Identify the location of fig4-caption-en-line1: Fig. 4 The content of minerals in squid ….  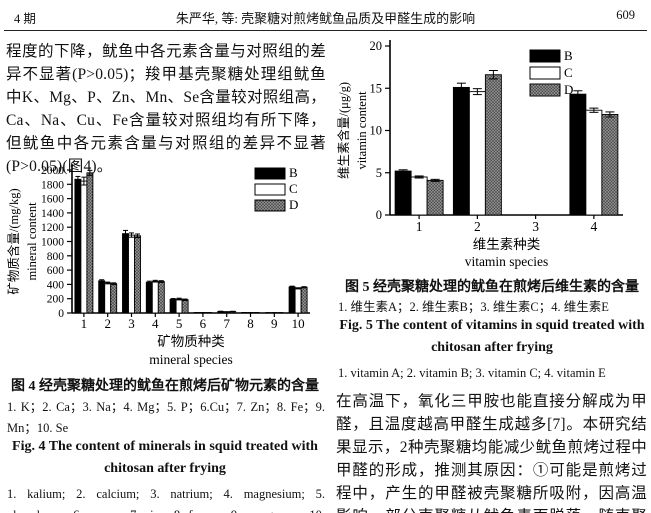
(165, 446).